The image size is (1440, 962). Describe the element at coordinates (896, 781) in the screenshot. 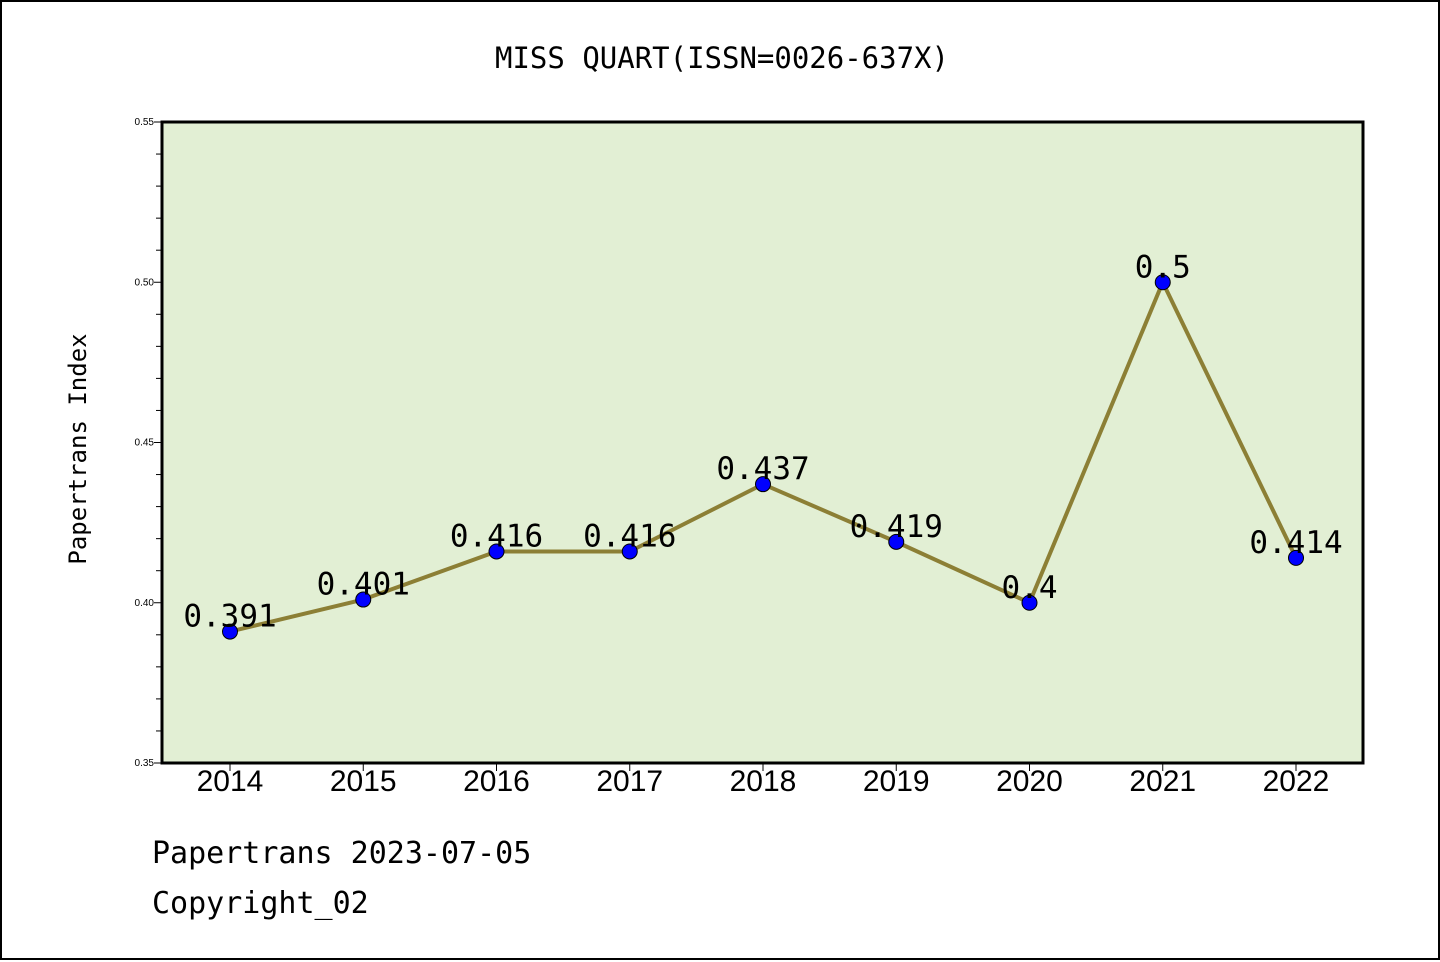

I see `x-tick-label: 2019` at that location.